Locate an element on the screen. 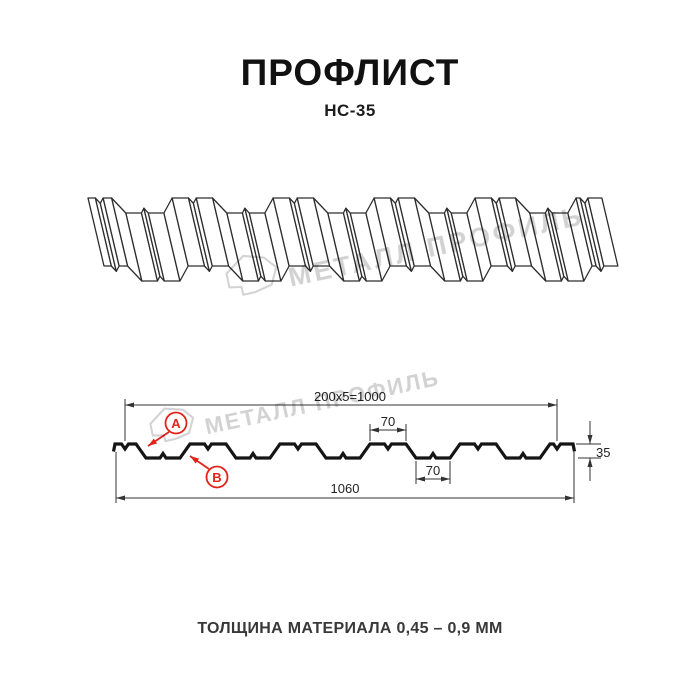  callout-a-arrow is located at coordinates (158, 439).